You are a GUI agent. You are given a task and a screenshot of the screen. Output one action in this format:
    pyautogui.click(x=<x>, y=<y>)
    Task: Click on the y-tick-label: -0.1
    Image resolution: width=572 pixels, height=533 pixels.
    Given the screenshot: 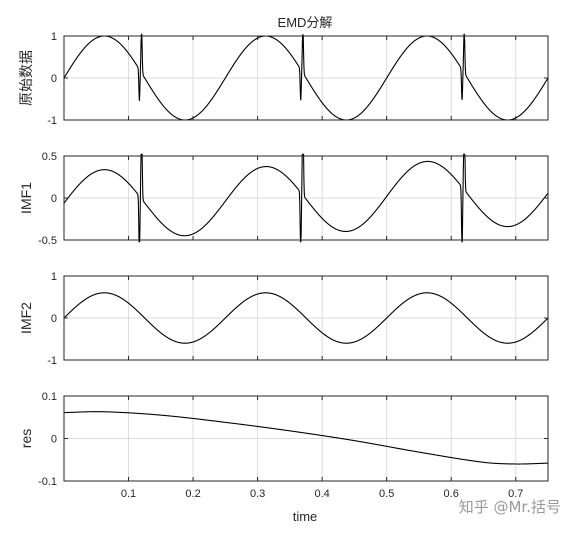 What is the action you would take?
    pyautogui.click(x=47, y=482)
    